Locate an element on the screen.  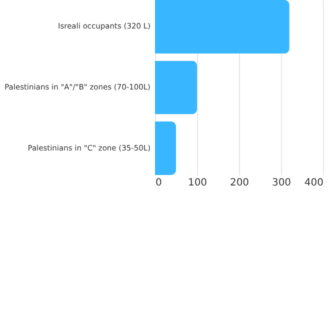
x-tick-label: 100 is located at coordinates (198, 183).